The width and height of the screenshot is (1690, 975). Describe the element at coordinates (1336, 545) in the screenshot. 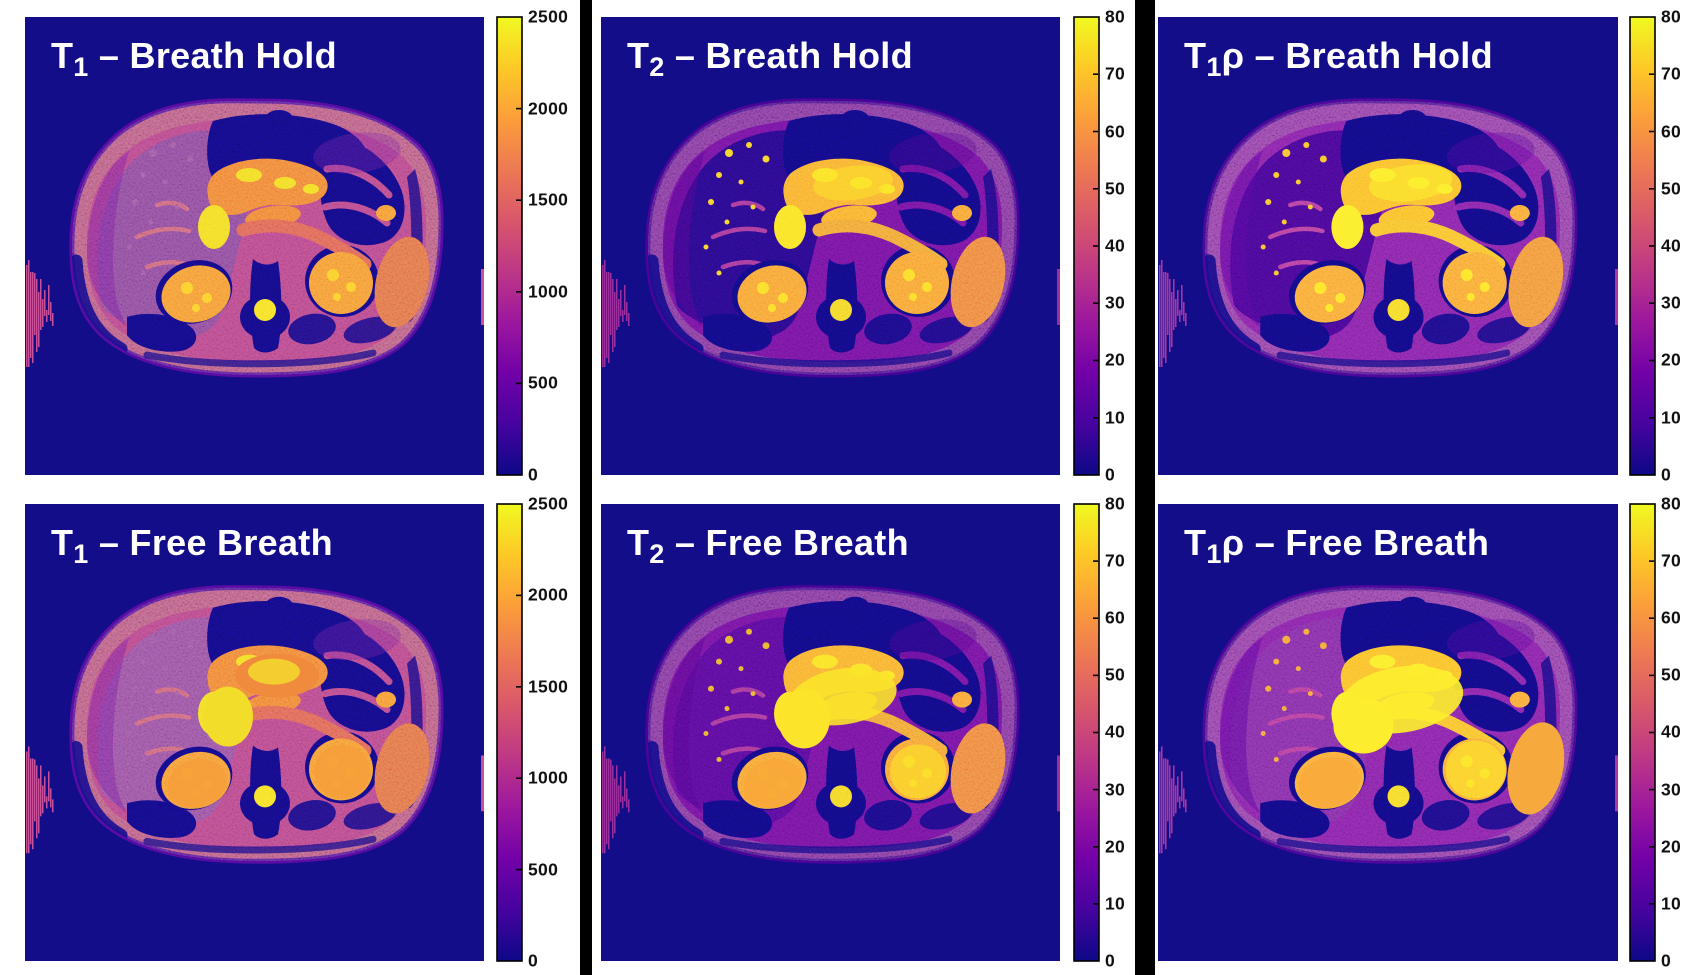

I see `svg-text: T1ρ – Free Breath` at that location.